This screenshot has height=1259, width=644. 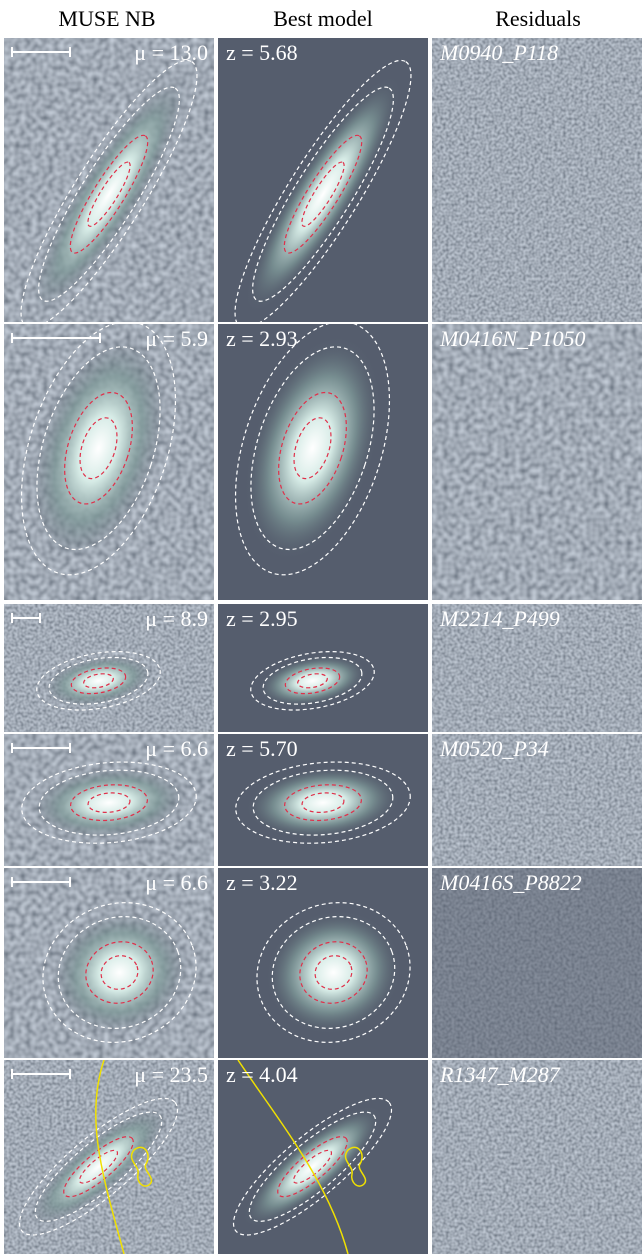 I want to click on panel: M0520_P34, so click(x=537, y=800).